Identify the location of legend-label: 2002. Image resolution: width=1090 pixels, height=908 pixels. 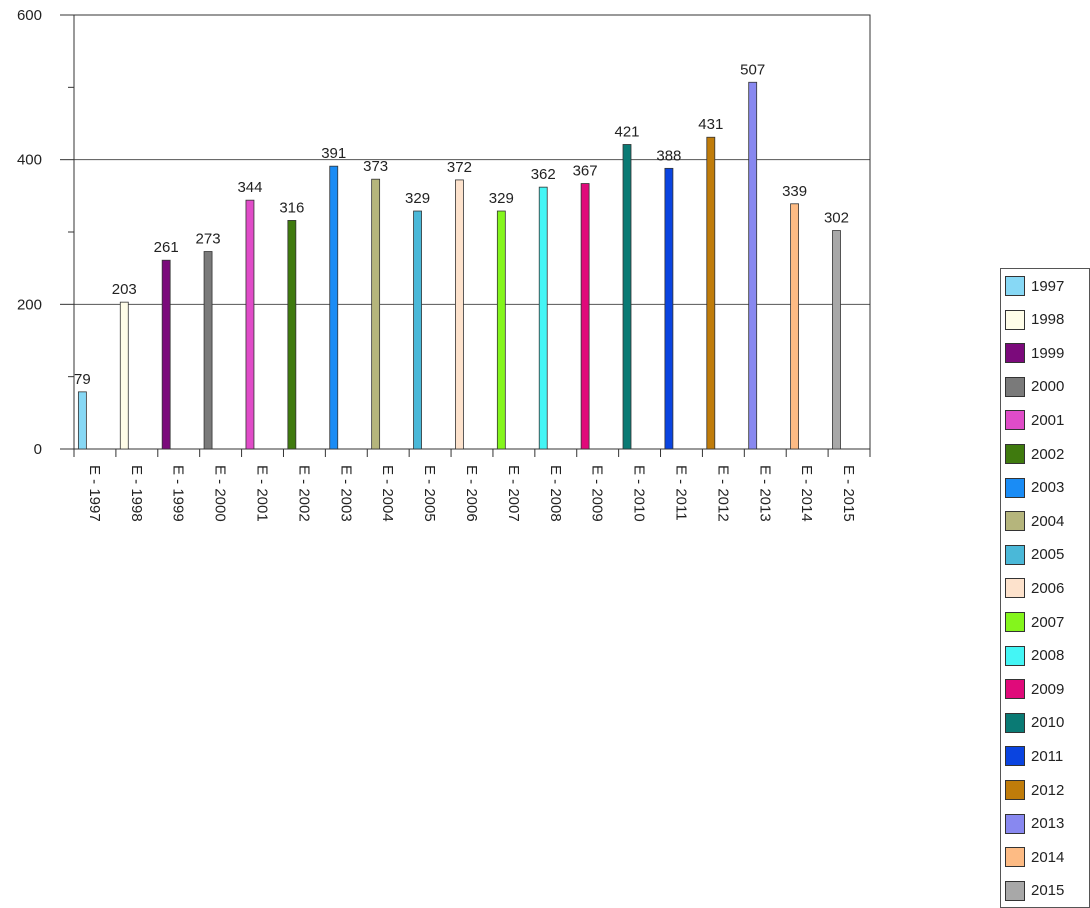
(1048, 454).